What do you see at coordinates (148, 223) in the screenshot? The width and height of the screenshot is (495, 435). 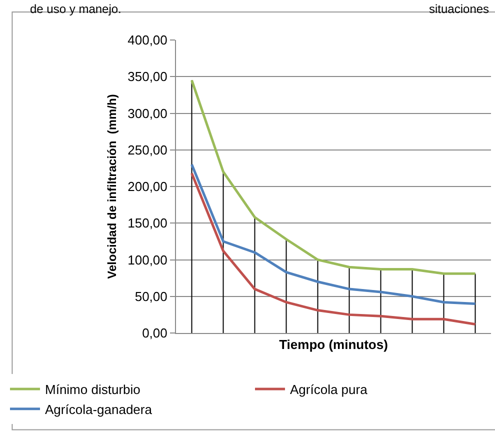 I see `y-tick-label: 150,00` at bounding box center [148, 223].